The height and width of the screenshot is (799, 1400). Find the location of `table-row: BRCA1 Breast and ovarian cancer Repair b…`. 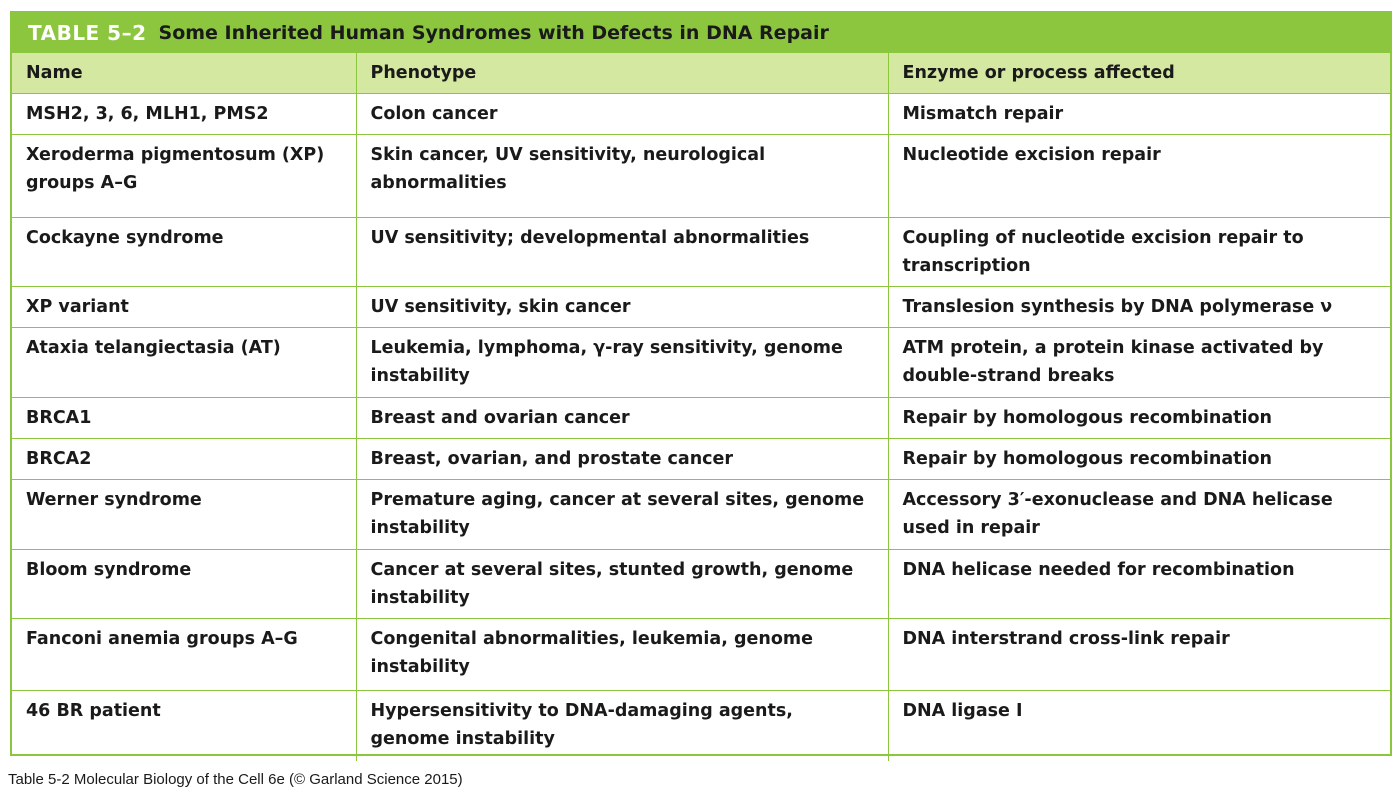

table-row: BRCA1 Breast and ovarian cancer Repair b… is located at coordinates (701, 418).